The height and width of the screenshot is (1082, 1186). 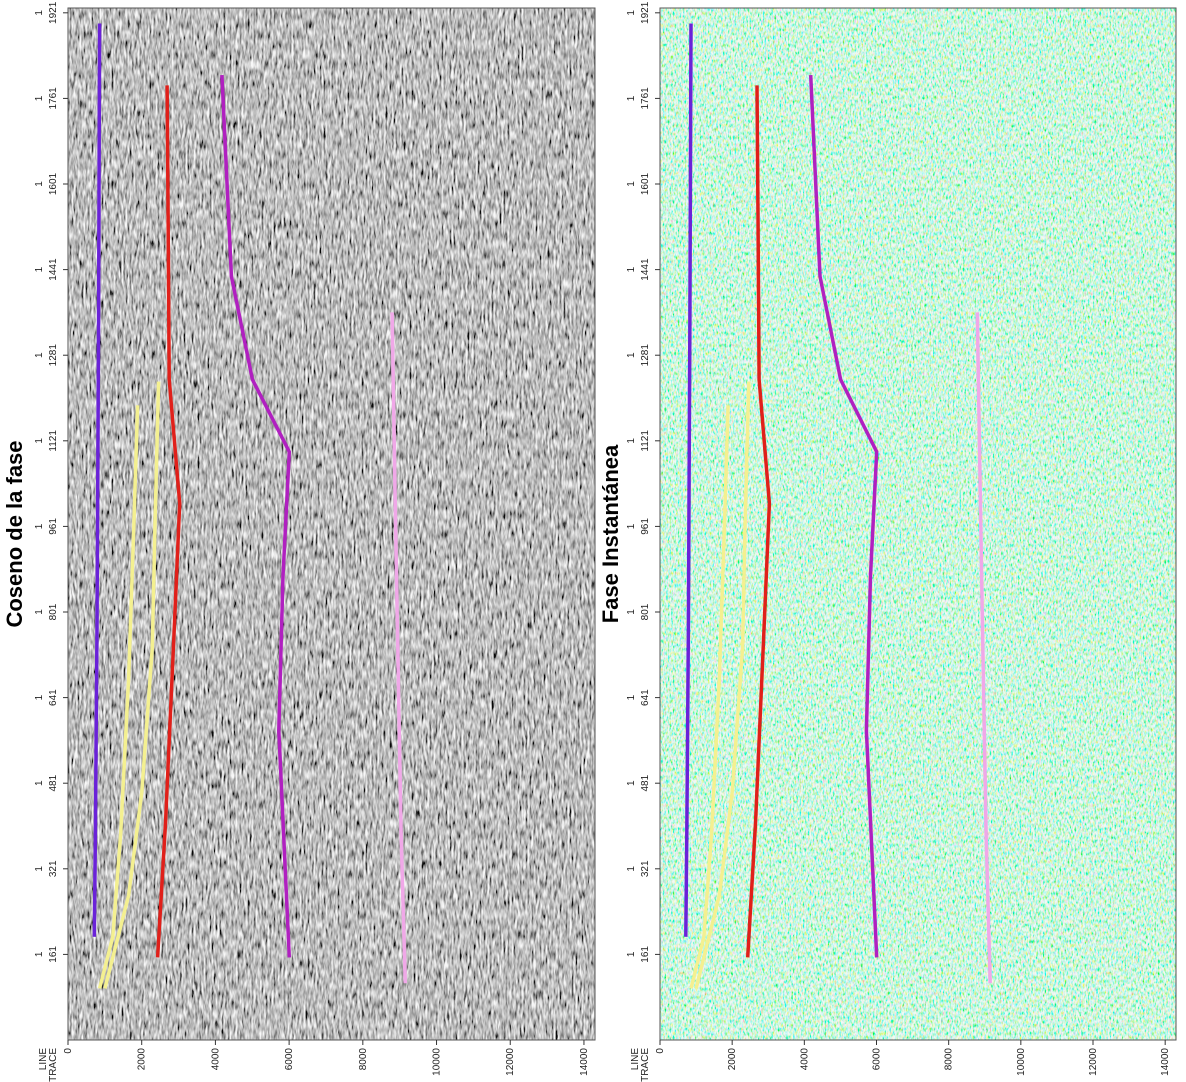 I want to click on panel-title: Coseno de la fase, so click(x=14, y=533).